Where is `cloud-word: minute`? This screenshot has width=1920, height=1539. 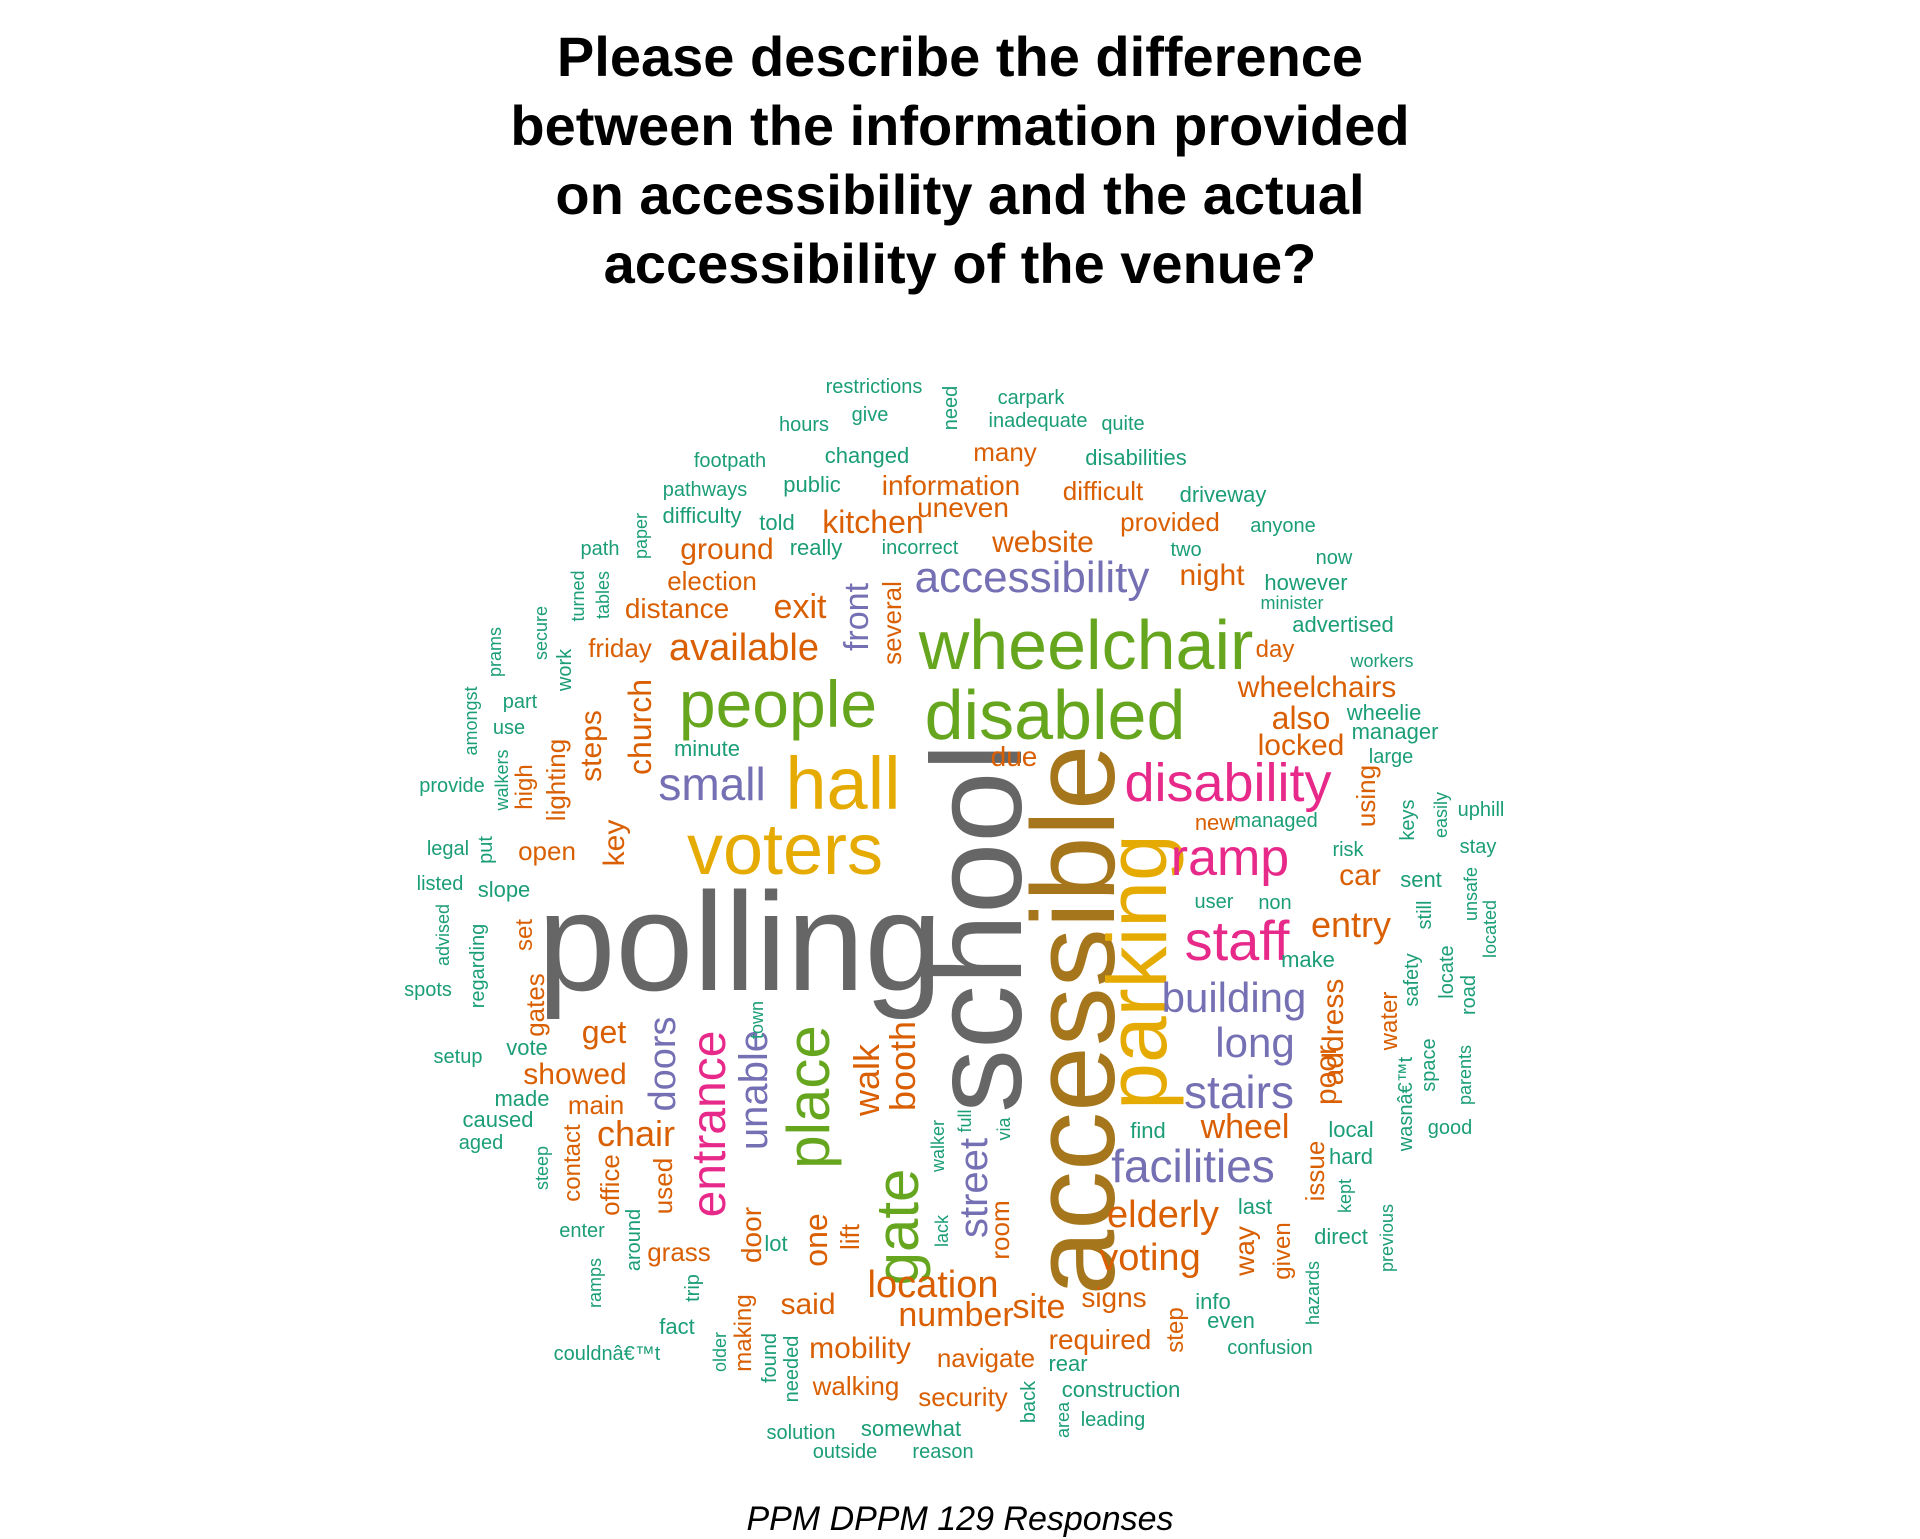
cloud-word: minute is located at coordinates (707, 748).